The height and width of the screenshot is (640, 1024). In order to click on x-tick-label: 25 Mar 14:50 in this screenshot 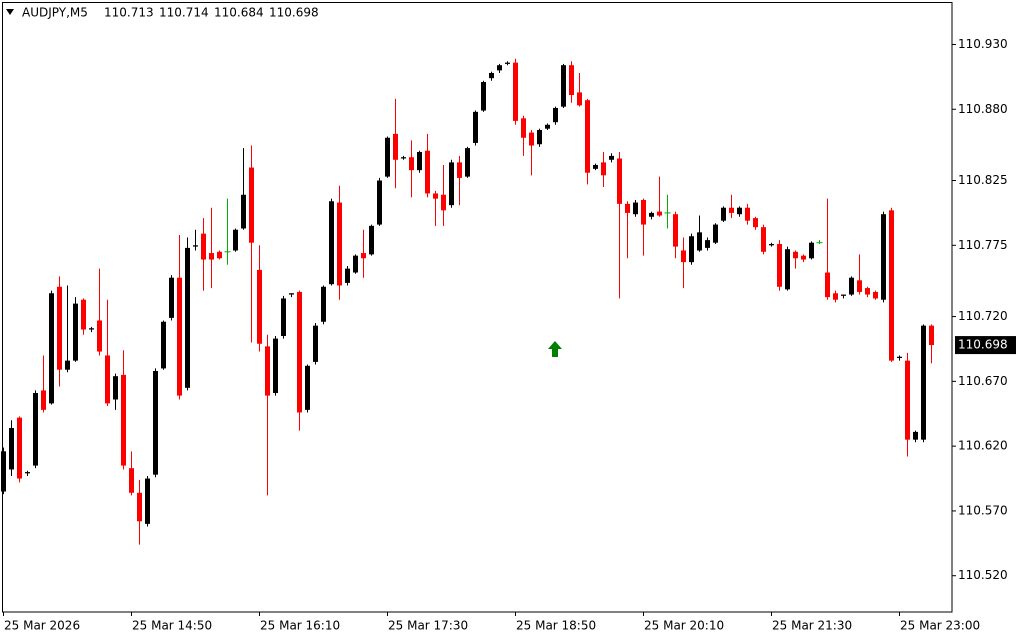, I will do `click(172, 626)`.